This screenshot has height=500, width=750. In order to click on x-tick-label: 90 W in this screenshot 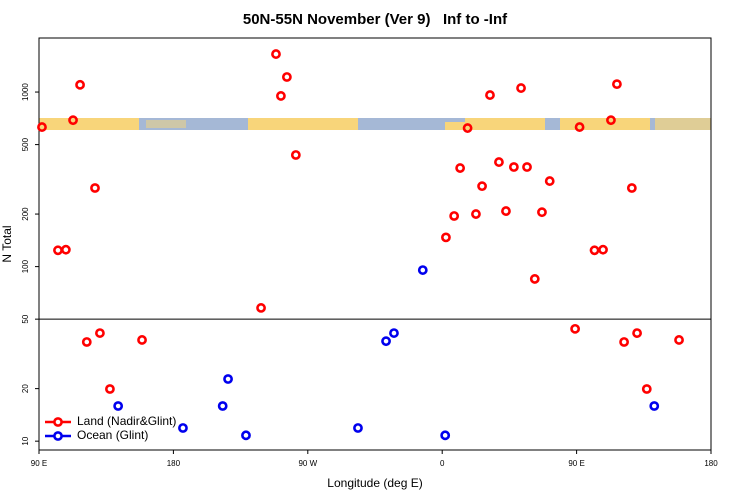, I will do `click(307, 463)`.